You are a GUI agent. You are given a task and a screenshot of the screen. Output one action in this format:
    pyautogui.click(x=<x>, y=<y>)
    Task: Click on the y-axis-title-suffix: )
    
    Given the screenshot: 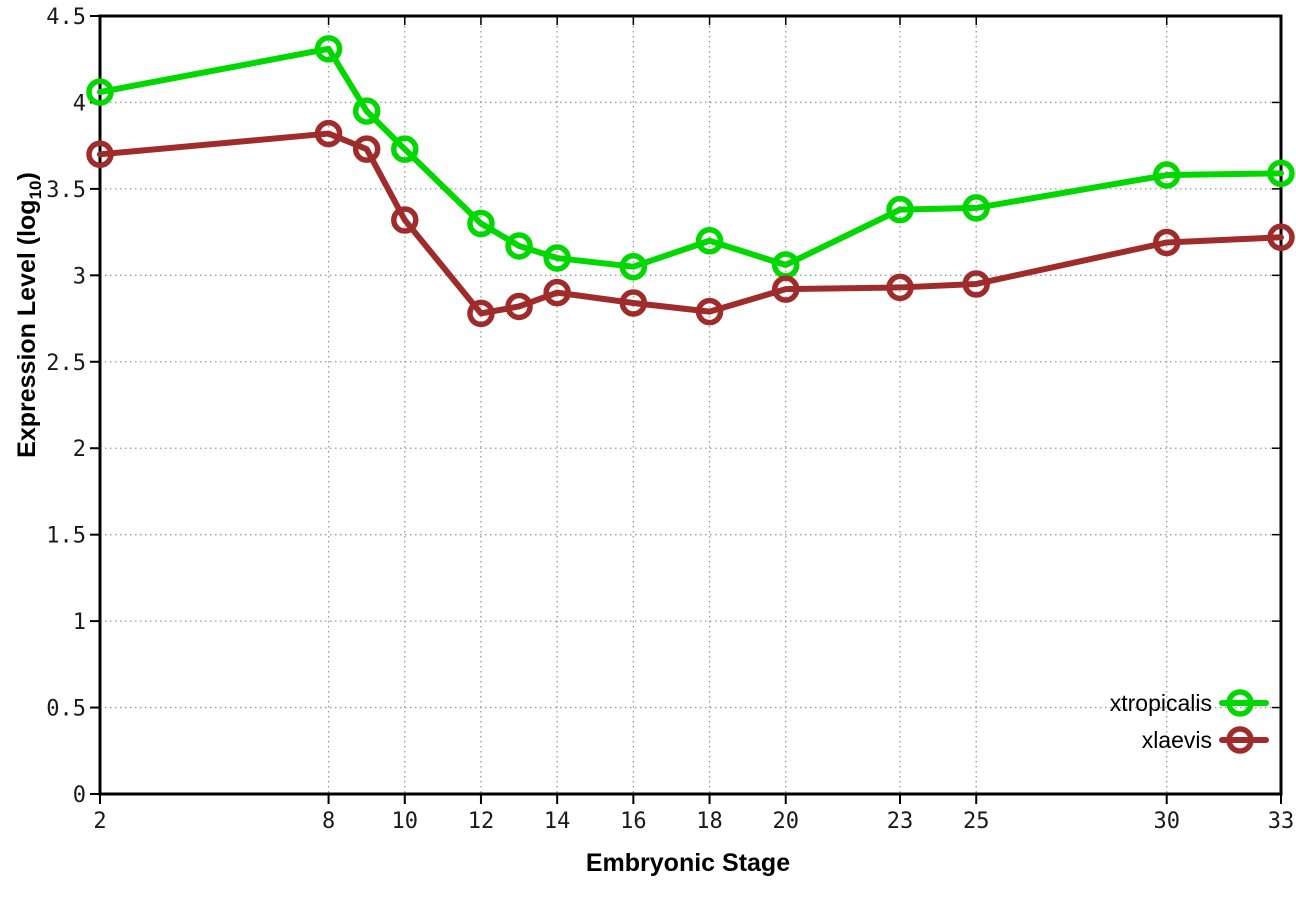 What is the action you would take?
    pyautogui.click(x=27, y=176)
    